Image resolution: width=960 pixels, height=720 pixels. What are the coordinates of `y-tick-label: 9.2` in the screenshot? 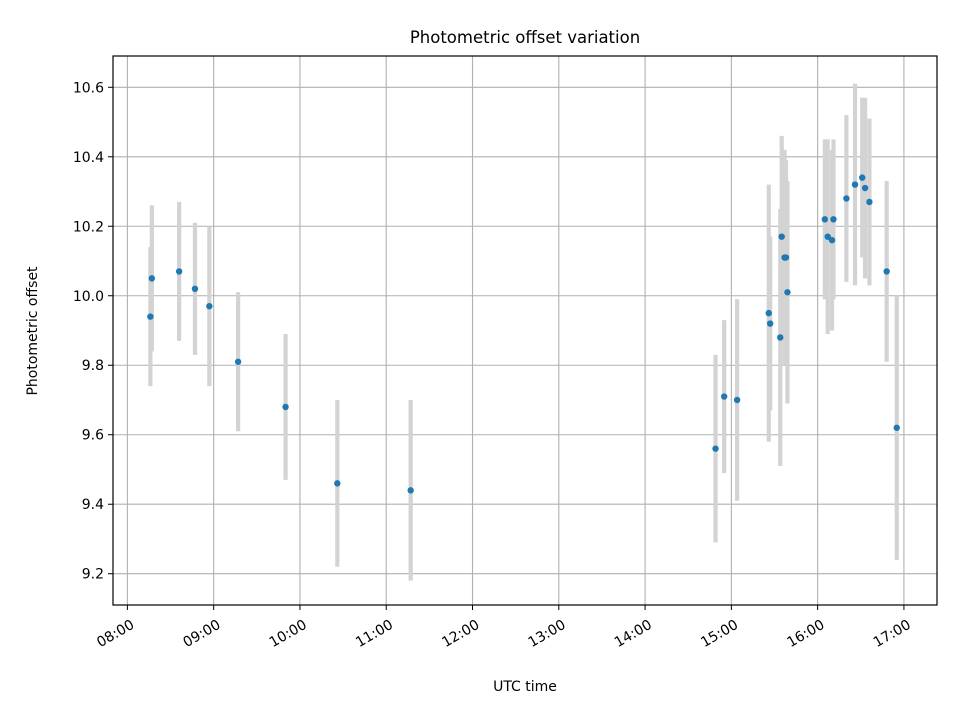 It's located at (93, 575).